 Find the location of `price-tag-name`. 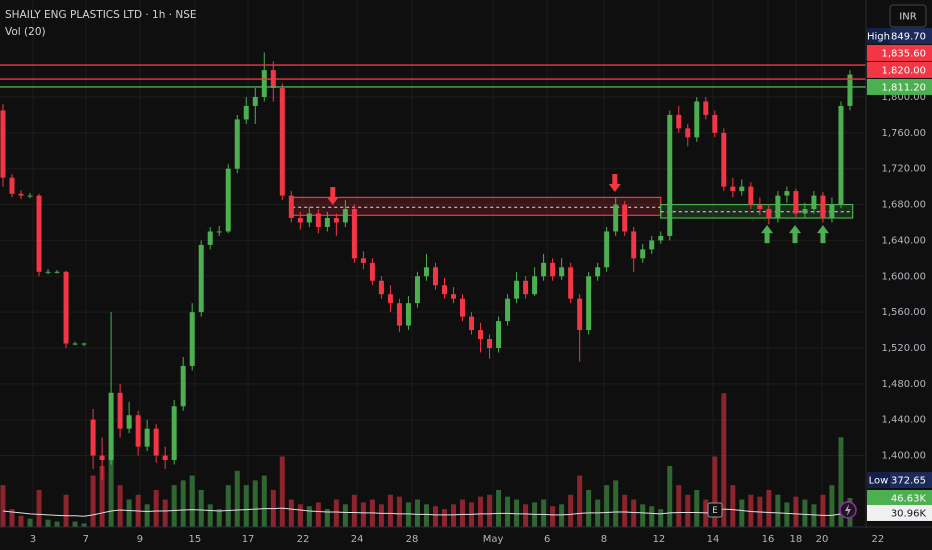

price-tag-name is located at coordinates (878, 480).